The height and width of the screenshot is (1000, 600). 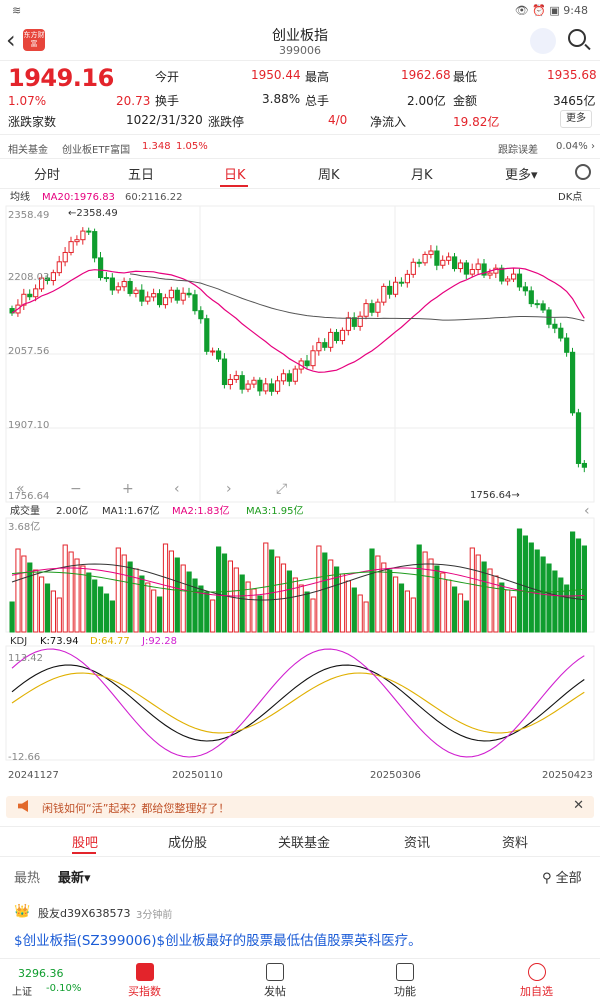 What do you see at coordinates (226, 122) in the screenshot?
I see `limit-label: 涨跌停` at bounding box center [226, 122].